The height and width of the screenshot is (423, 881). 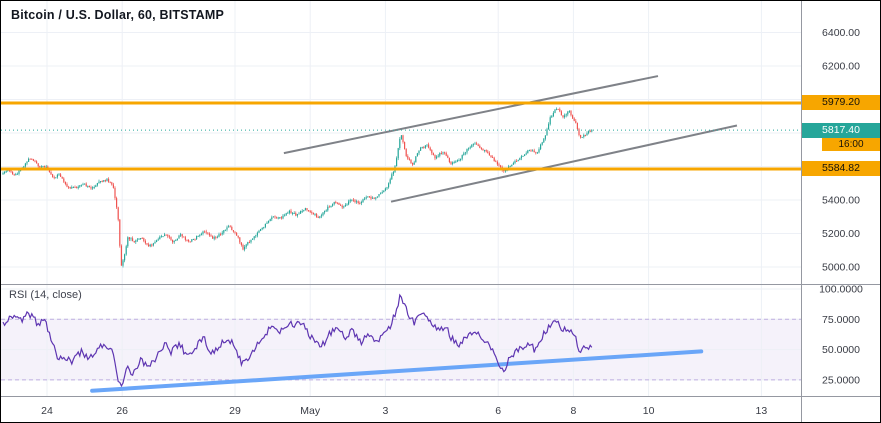 I want to click on price-level-label-upper: 5979.20, so click(x=841, y=102).